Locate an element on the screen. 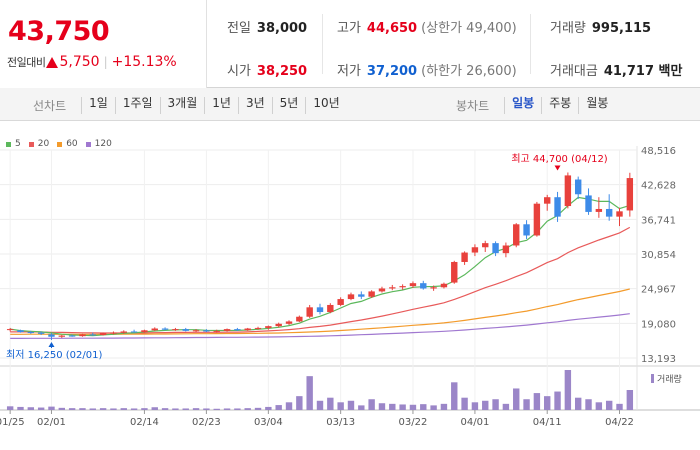 This screenshot has height=450, width=700. x-tick-label: 02/23 is located at coordinates (206, 422).